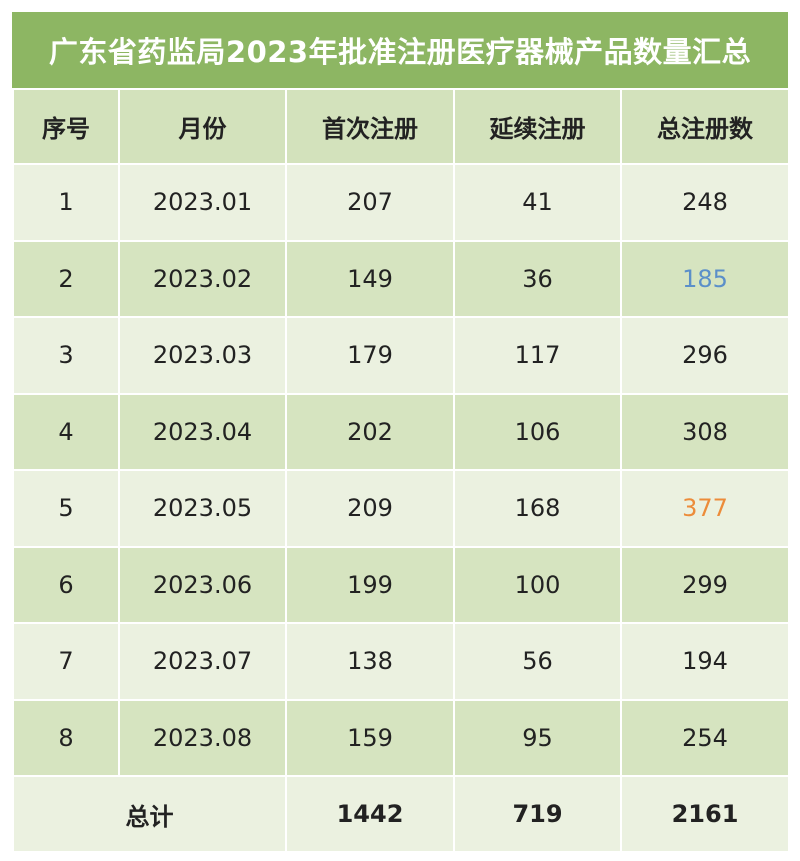 The height and width of the screenshot is (861, 800). I want to click on cell: 2023.04, so click(202, 431).